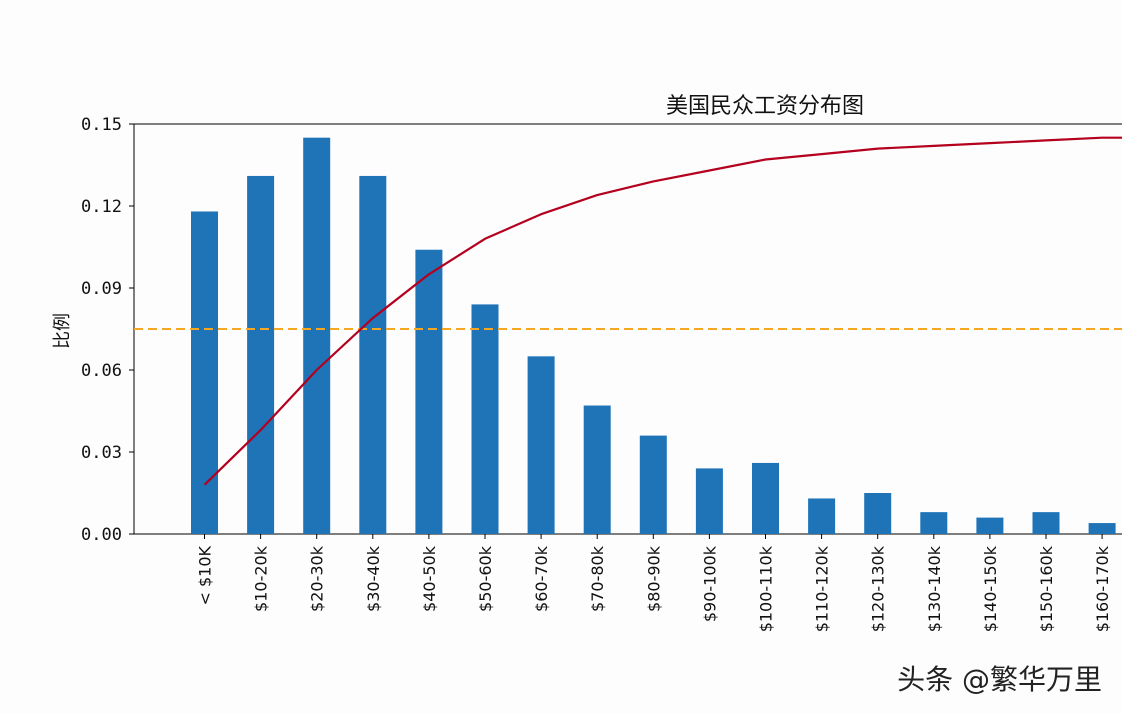 The height and width of the screenshot is (714, 1122). Describe the element at coordinates (990, 588) in the screenshot. I see `x-tick-label: $140-150k` at that location.